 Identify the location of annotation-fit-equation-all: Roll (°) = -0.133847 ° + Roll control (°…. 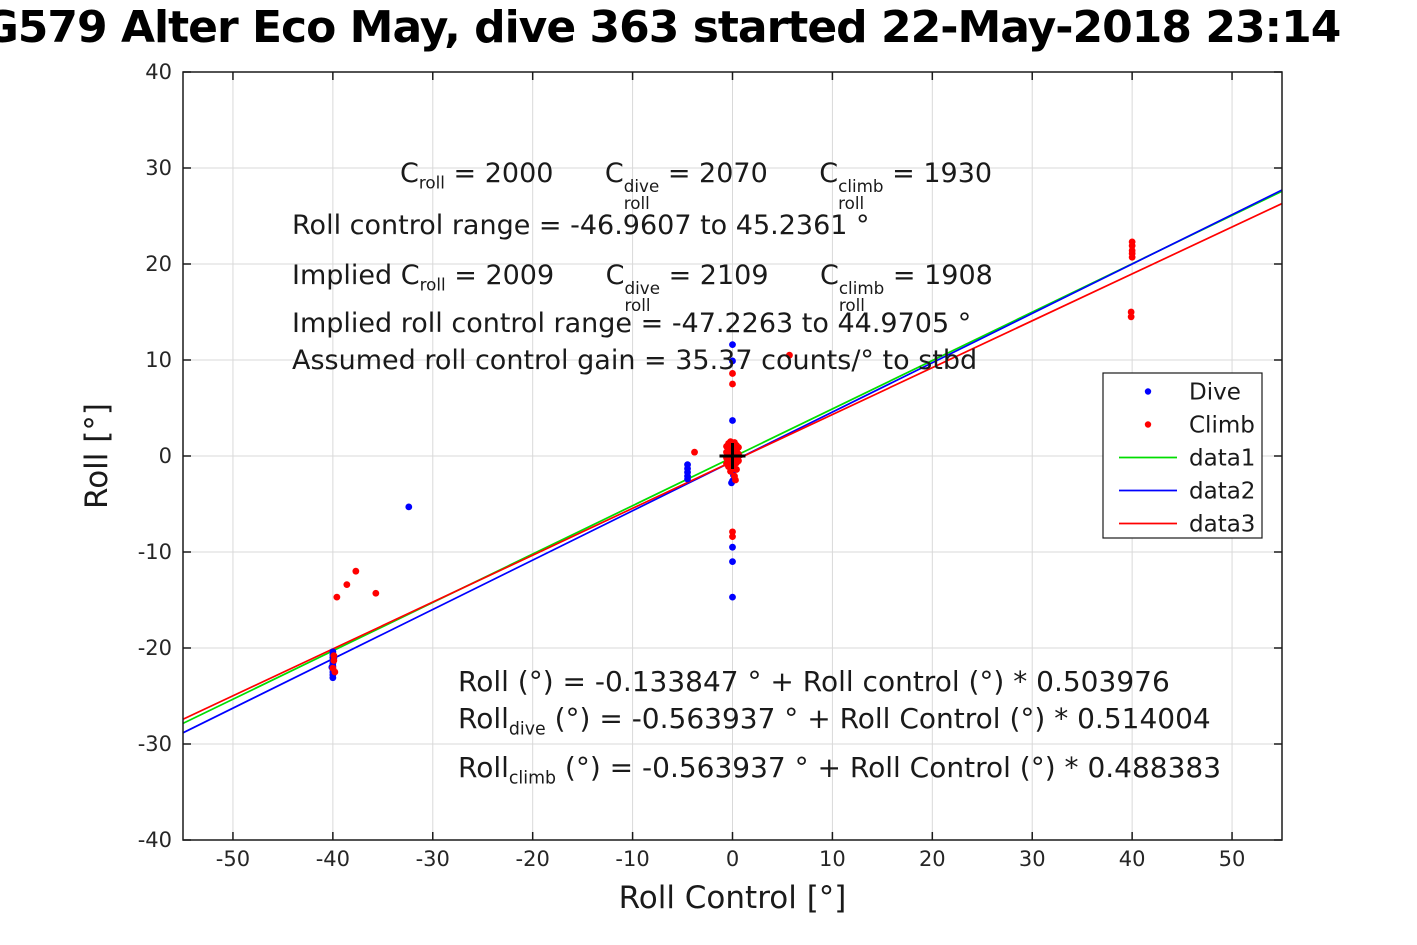
(814, 681).